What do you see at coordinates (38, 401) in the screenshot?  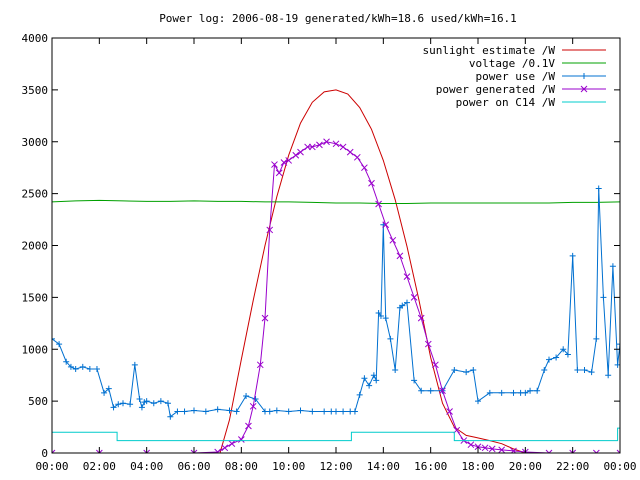 I see `y-tick-label: 500` at bounding box center [38, 401].